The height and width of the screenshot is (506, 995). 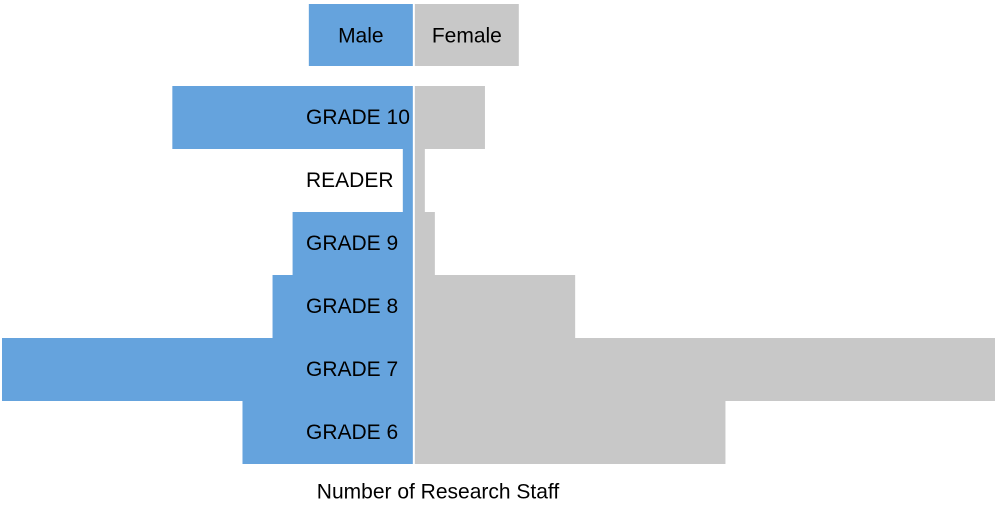 I want to click on x-axis-label: Number of Research Staff, so click(x=438, y=492).